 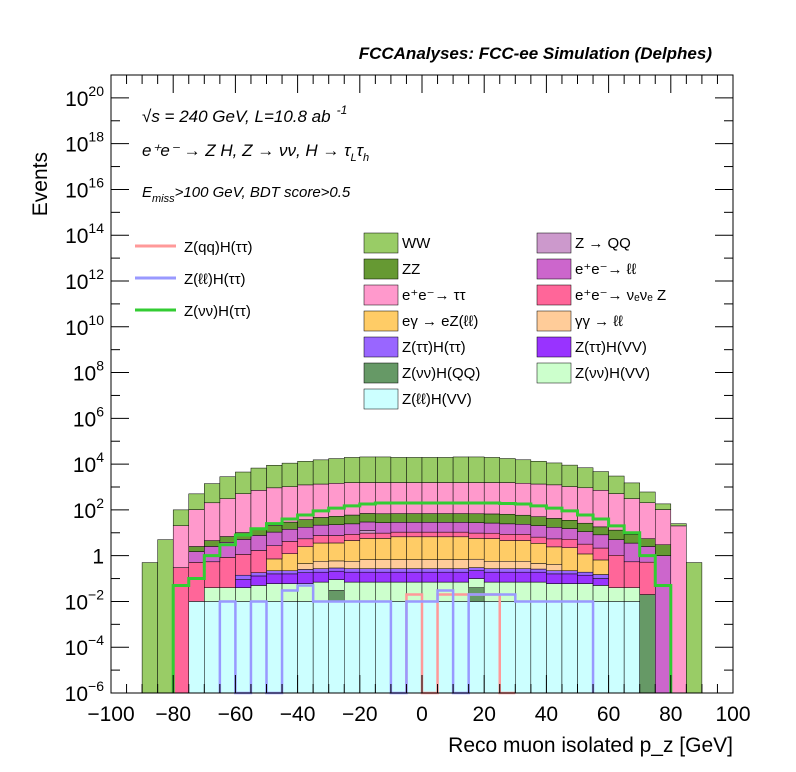 What do you see at coordinates (603, 243) in the screenshot?
I see `legend-right-label-0: Z → QQ` at bounding box center [603, 243].